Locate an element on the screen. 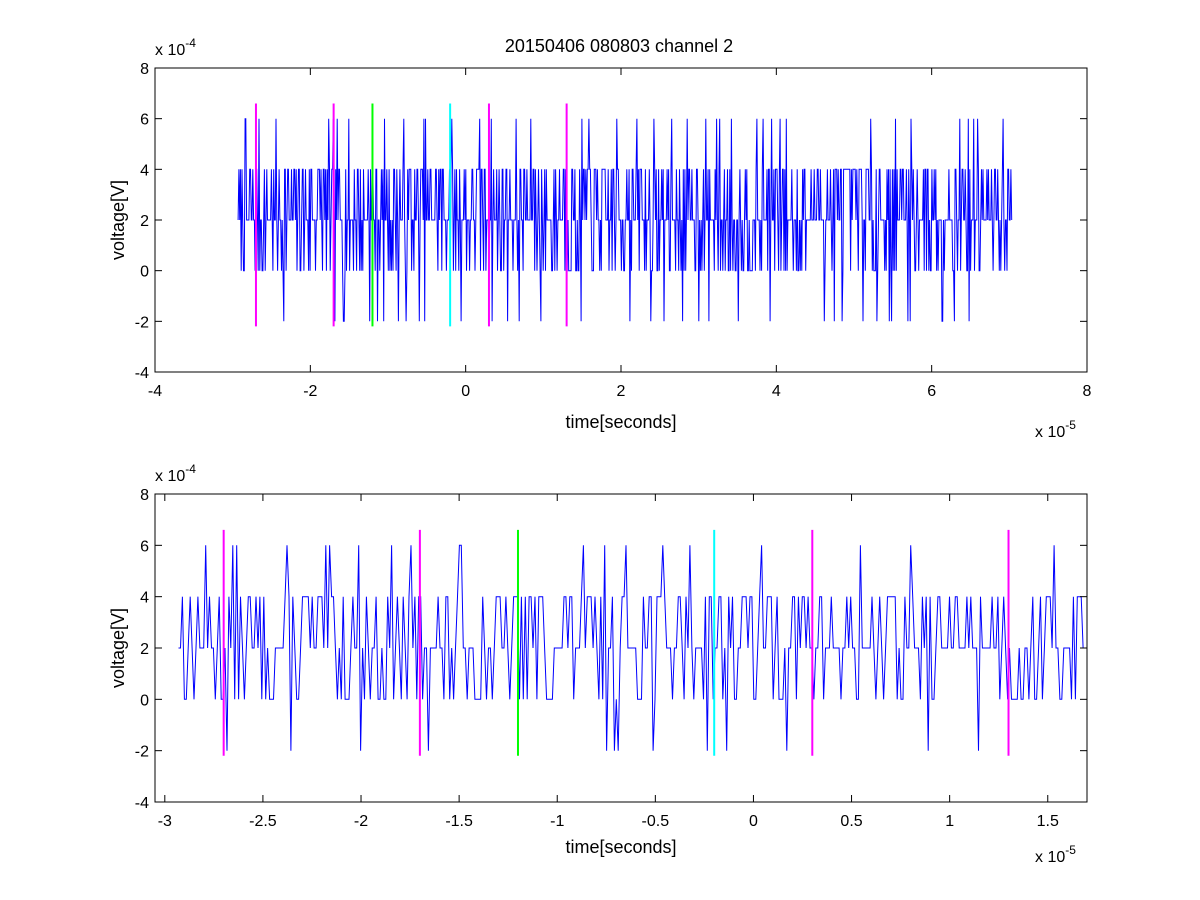  top-y-axis-label: voltage[V] is located at coordinates (118, 220).